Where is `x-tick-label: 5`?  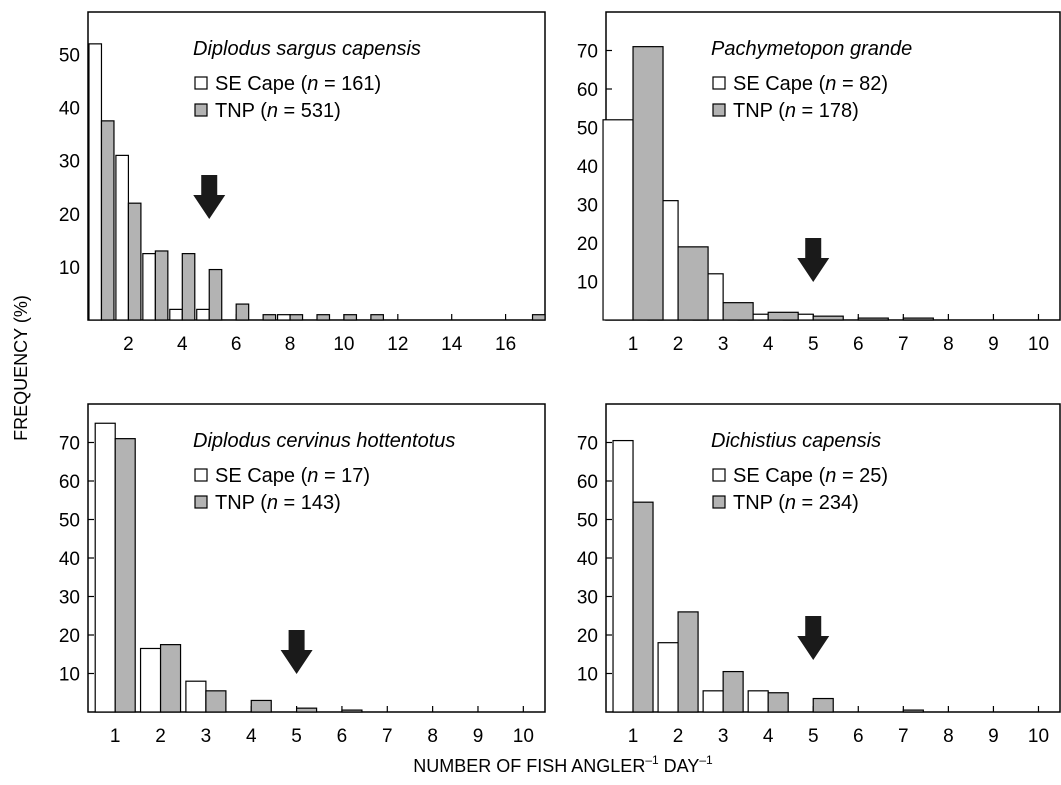 x-tick-label: 5 is located at coordinates (296, 736).